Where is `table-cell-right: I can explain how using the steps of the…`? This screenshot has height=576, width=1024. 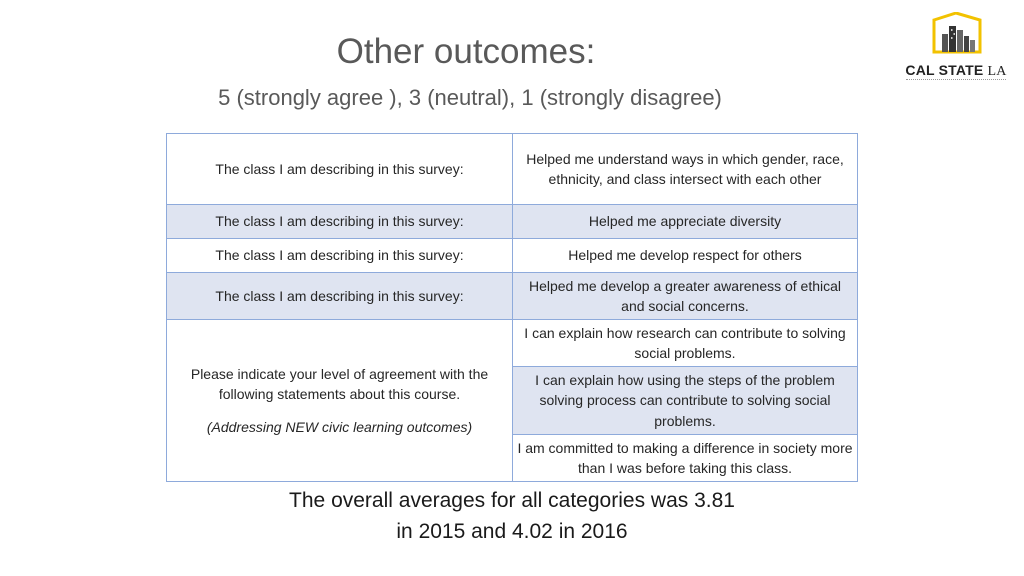 table-cell-right: I can explain how using the steps of the… is located at coordinates (685, 400).